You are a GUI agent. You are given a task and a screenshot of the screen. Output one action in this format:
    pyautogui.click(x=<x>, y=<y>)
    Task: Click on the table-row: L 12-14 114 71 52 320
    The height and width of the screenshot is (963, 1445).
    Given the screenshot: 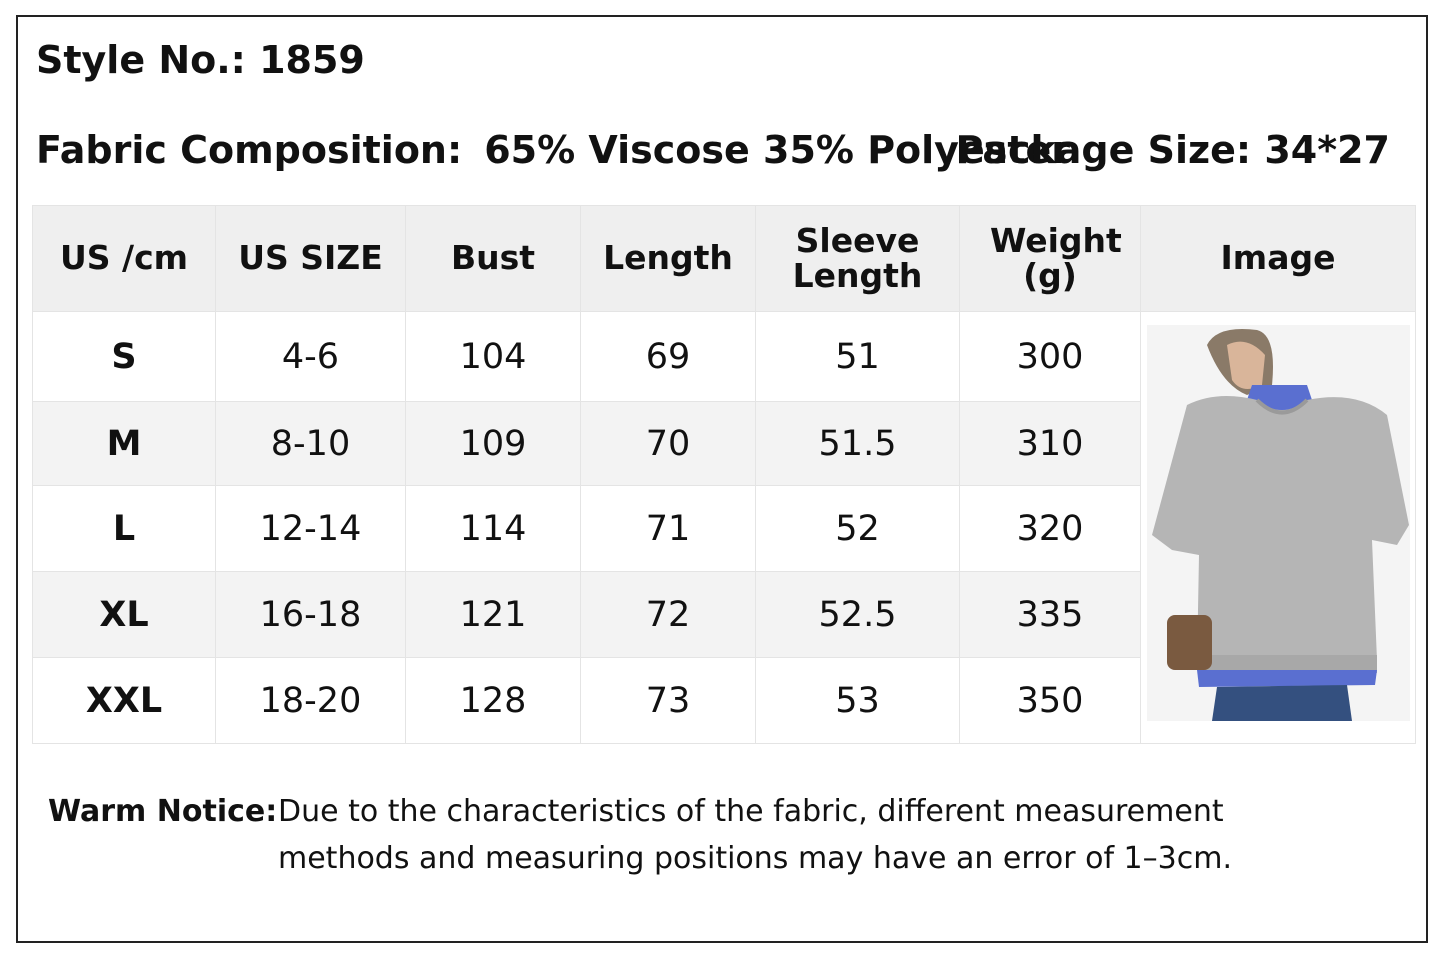 What is the action you would take?
    pyautogui.click(x=724, y=528)
    